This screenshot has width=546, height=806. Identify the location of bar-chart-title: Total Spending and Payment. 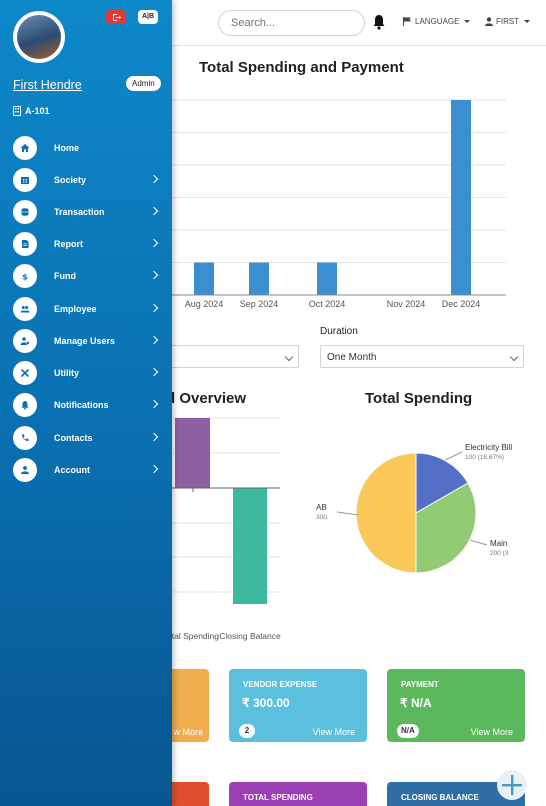
(301, 67).